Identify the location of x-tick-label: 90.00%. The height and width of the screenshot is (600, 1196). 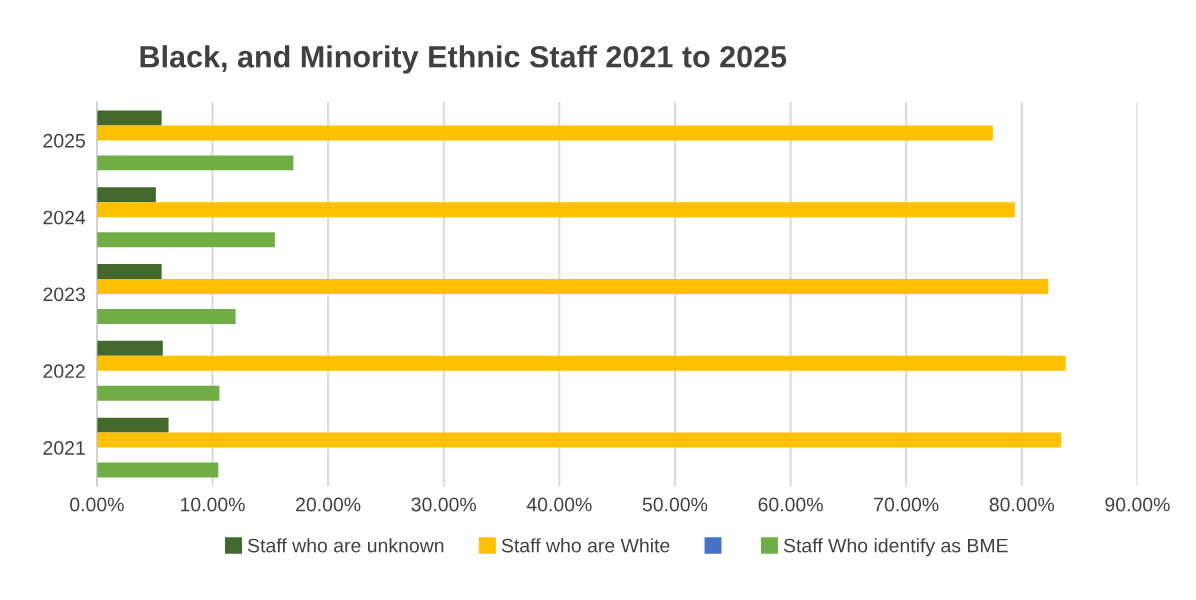
(1137, 504).